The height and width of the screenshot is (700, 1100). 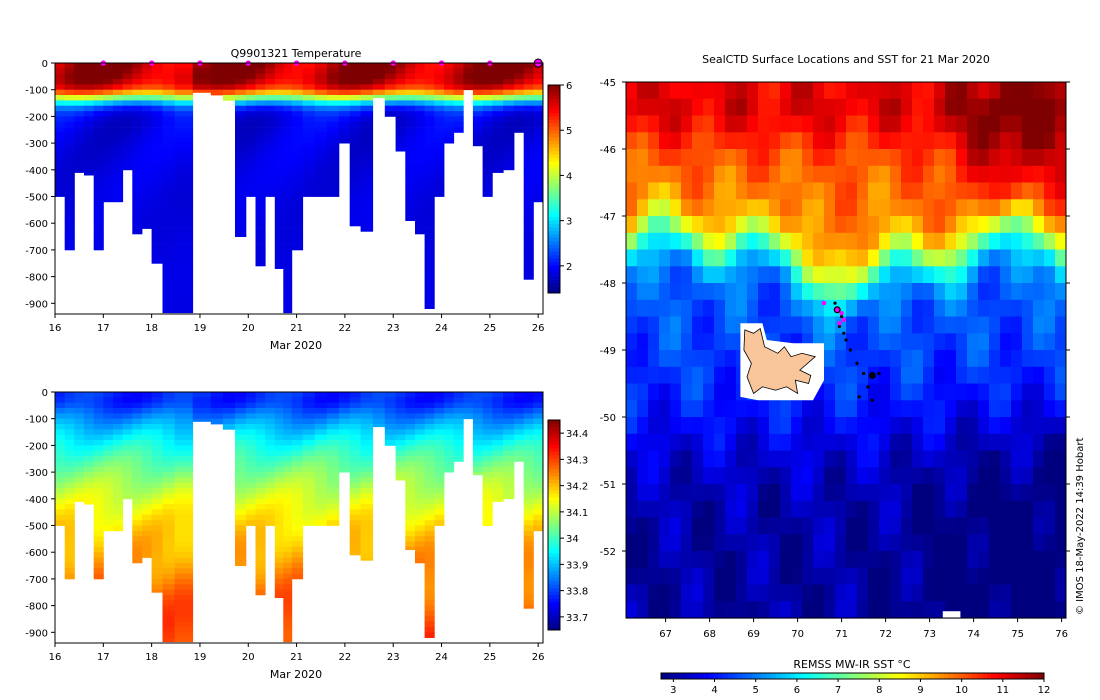 I want to click on track-point, so click(x=872, y=400).